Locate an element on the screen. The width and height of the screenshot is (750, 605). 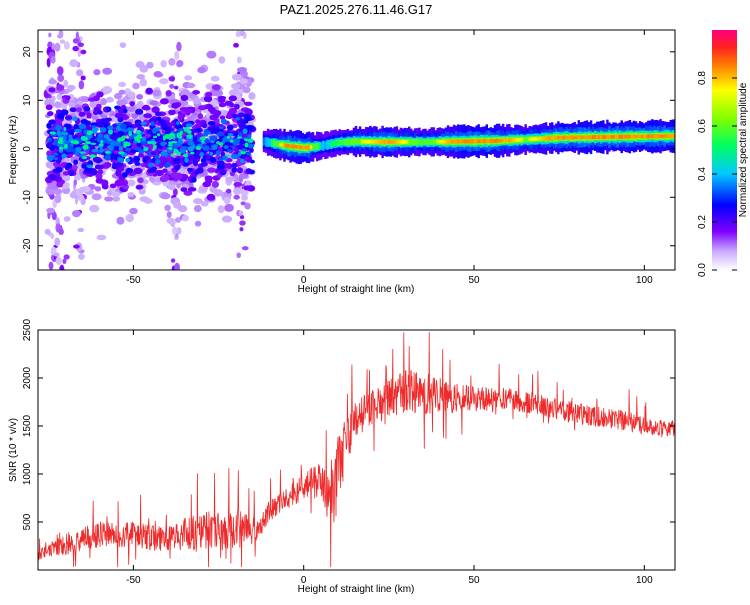
colorbar-label: Normalized spectral amplitude is located at coordinates (743, 149).